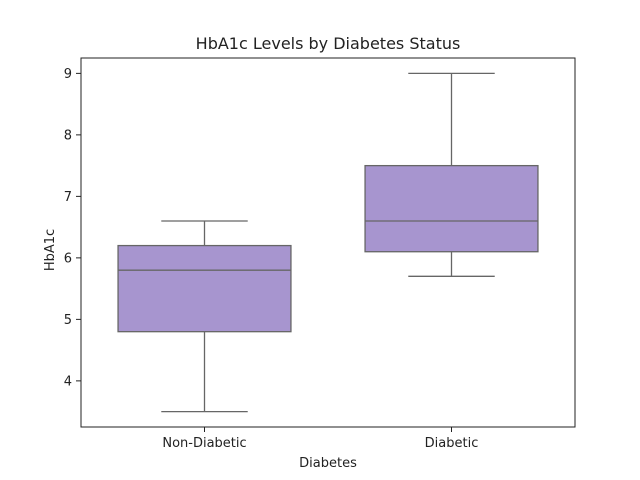 The image size is (640, 480). Describe the element at coordinates (68, 258) in the screenshot. I see `y-tick-label: 6` at that location.